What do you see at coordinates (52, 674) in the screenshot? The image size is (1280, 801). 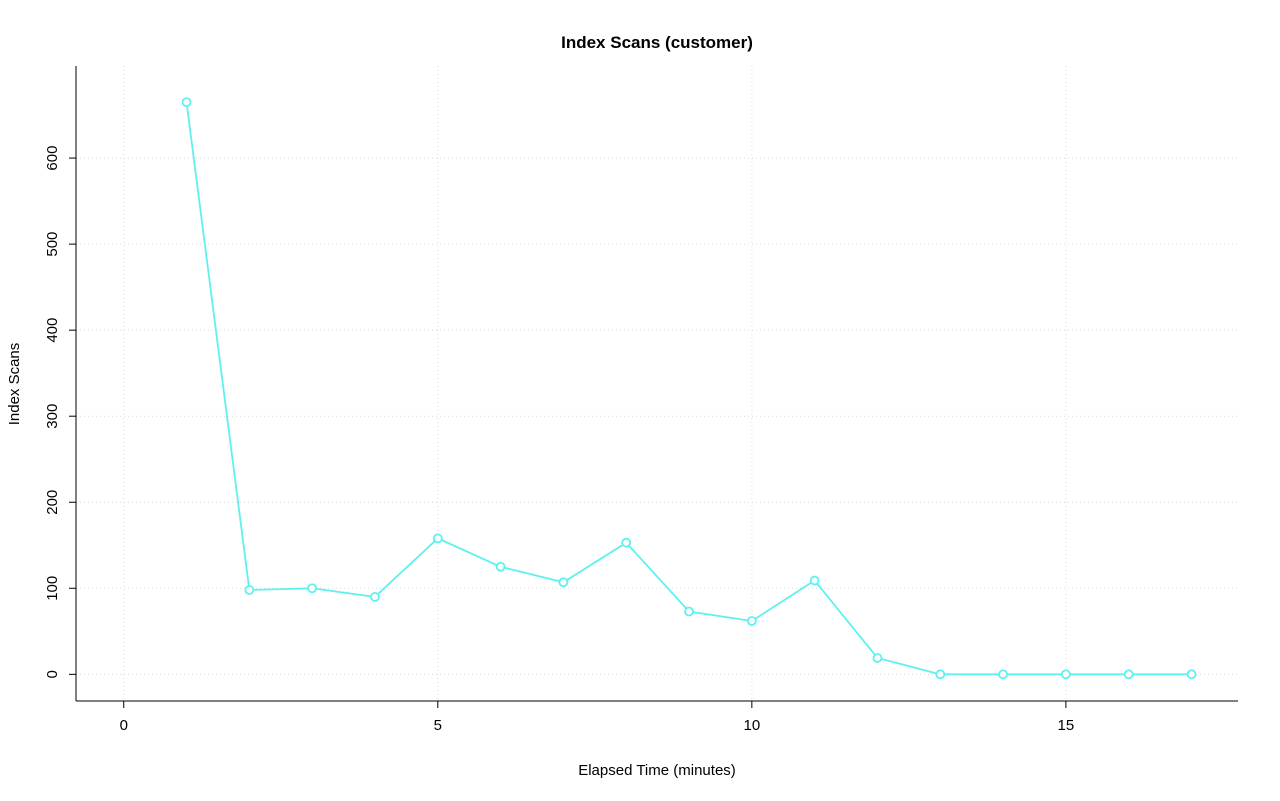 I see `y-tick-label: 0` at bounding box center [52, 674].